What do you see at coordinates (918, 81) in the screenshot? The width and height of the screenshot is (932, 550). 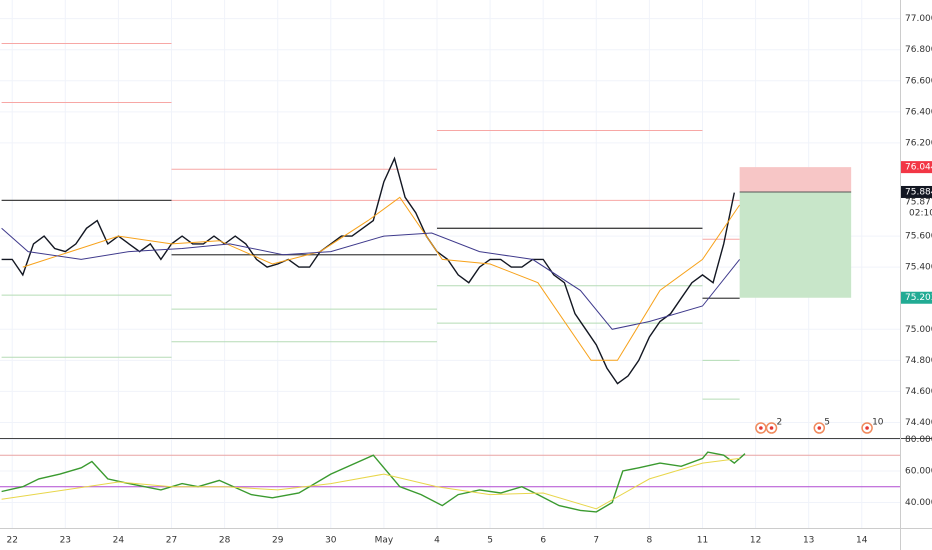 I see `y-tick-label: 76.600` at bounding box center [918, 81].